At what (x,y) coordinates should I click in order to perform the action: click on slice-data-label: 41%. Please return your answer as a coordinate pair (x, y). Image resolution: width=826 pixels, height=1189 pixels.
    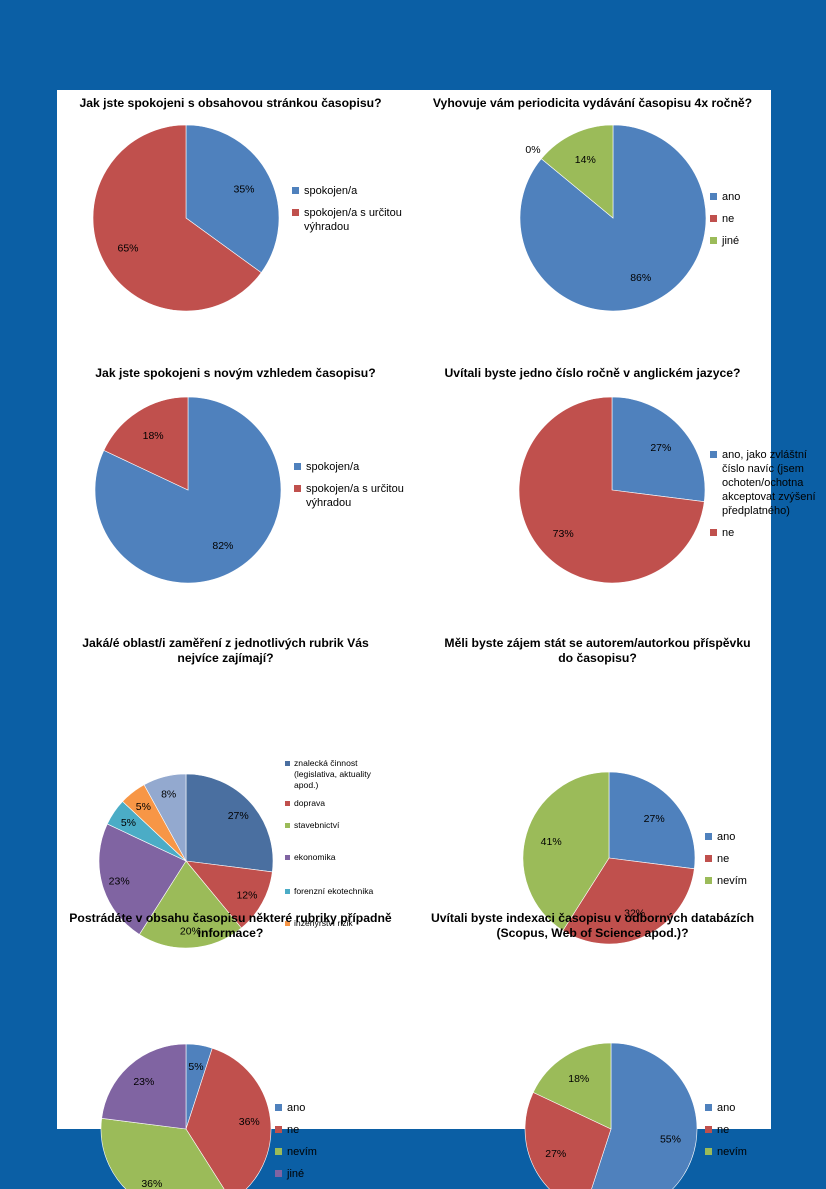
    Looking at the image, I should click on (551, 842).